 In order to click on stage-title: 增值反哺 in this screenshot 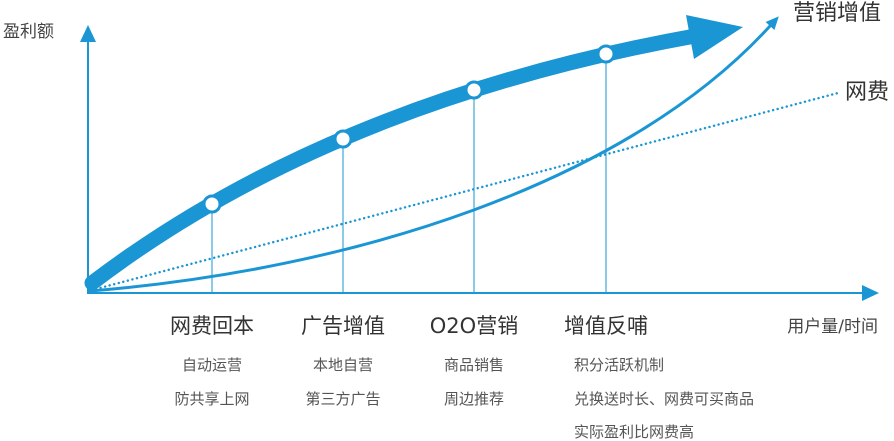, I will do `click(606, 326)`.